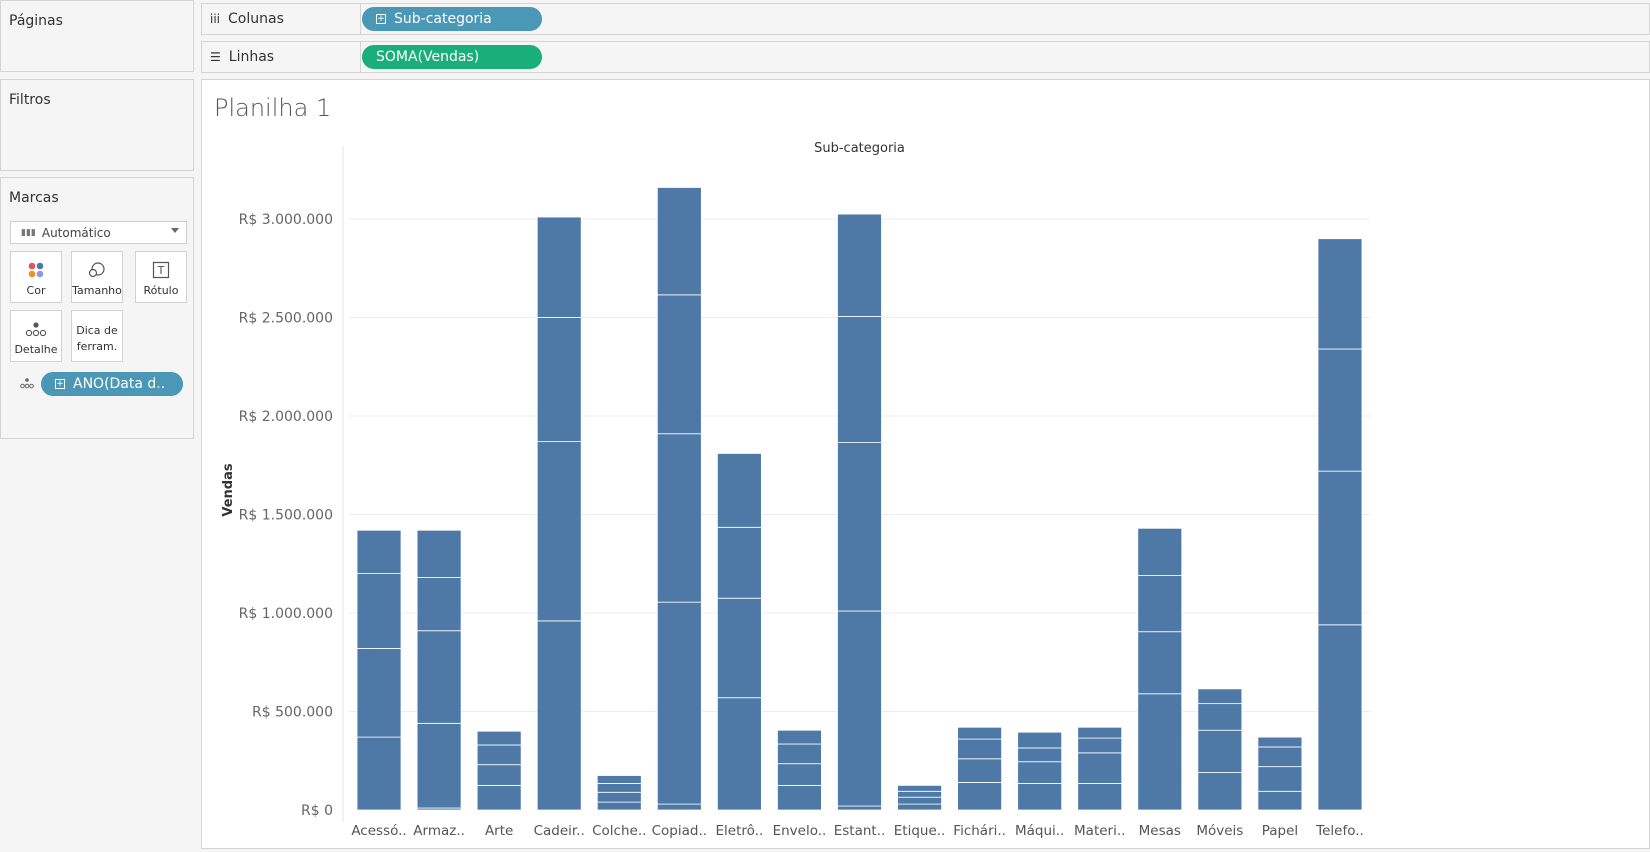  I want to click on color-label: Cor, so click(36, 290).